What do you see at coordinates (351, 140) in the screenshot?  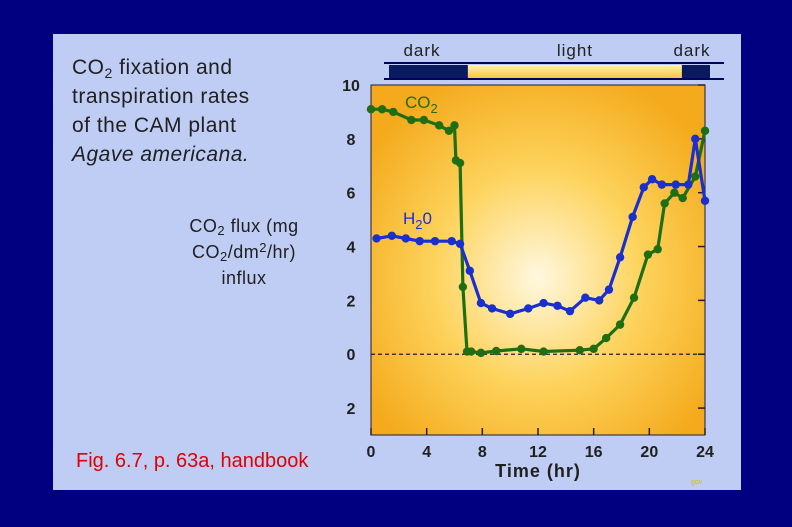 I see `y-tick-label: 8` at bounding box center [351, 140].